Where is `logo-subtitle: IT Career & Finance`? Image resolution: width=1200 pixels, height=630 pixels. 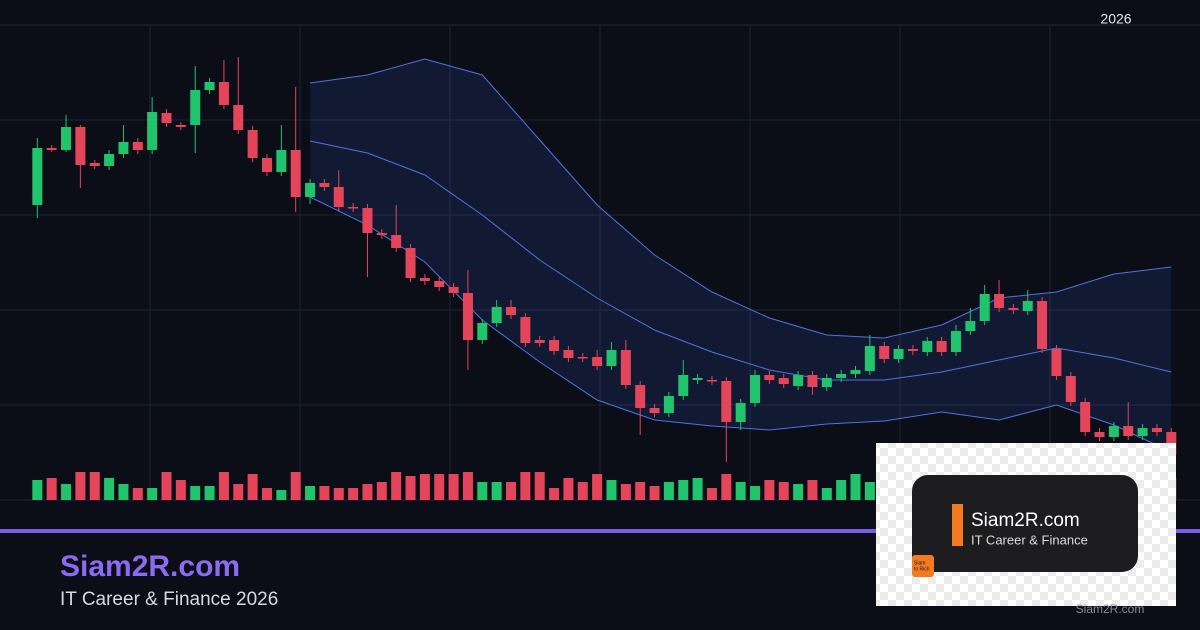 logo-subtitle: IT Career & Finance is located at coordinates (1029, 539).